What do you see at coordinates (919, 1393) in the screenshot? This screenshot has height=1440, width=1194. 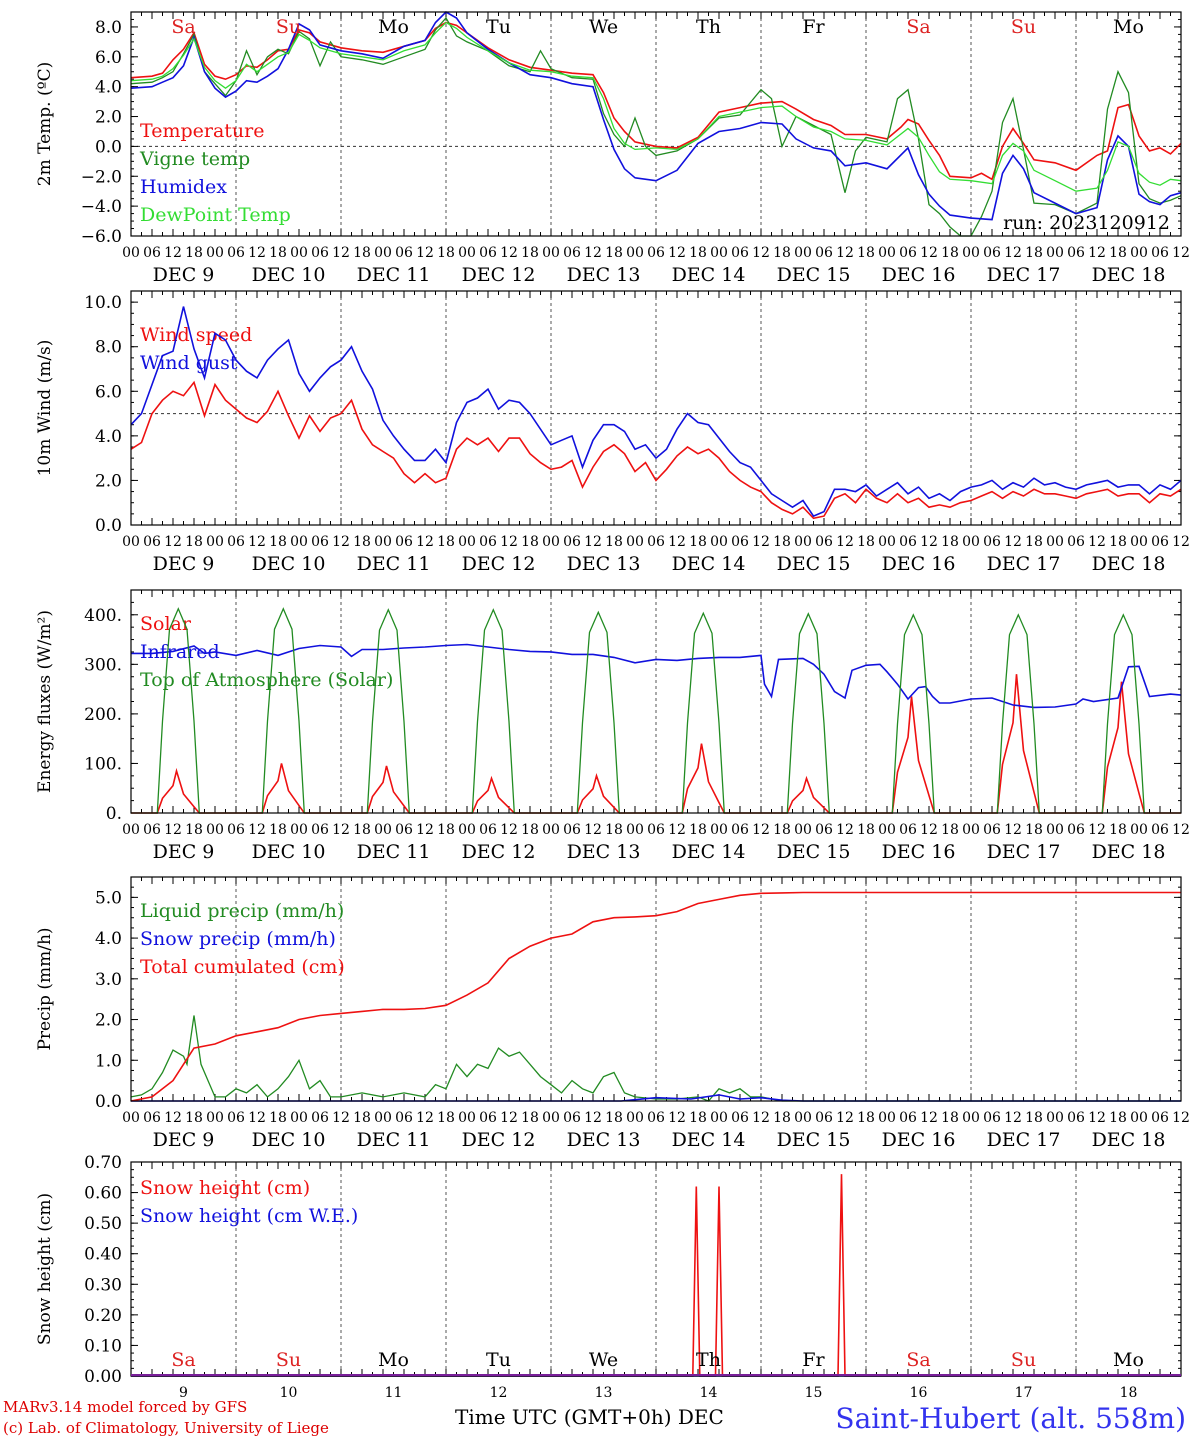 I see `day-number-label: 16` at bounding box center [919, 1393].